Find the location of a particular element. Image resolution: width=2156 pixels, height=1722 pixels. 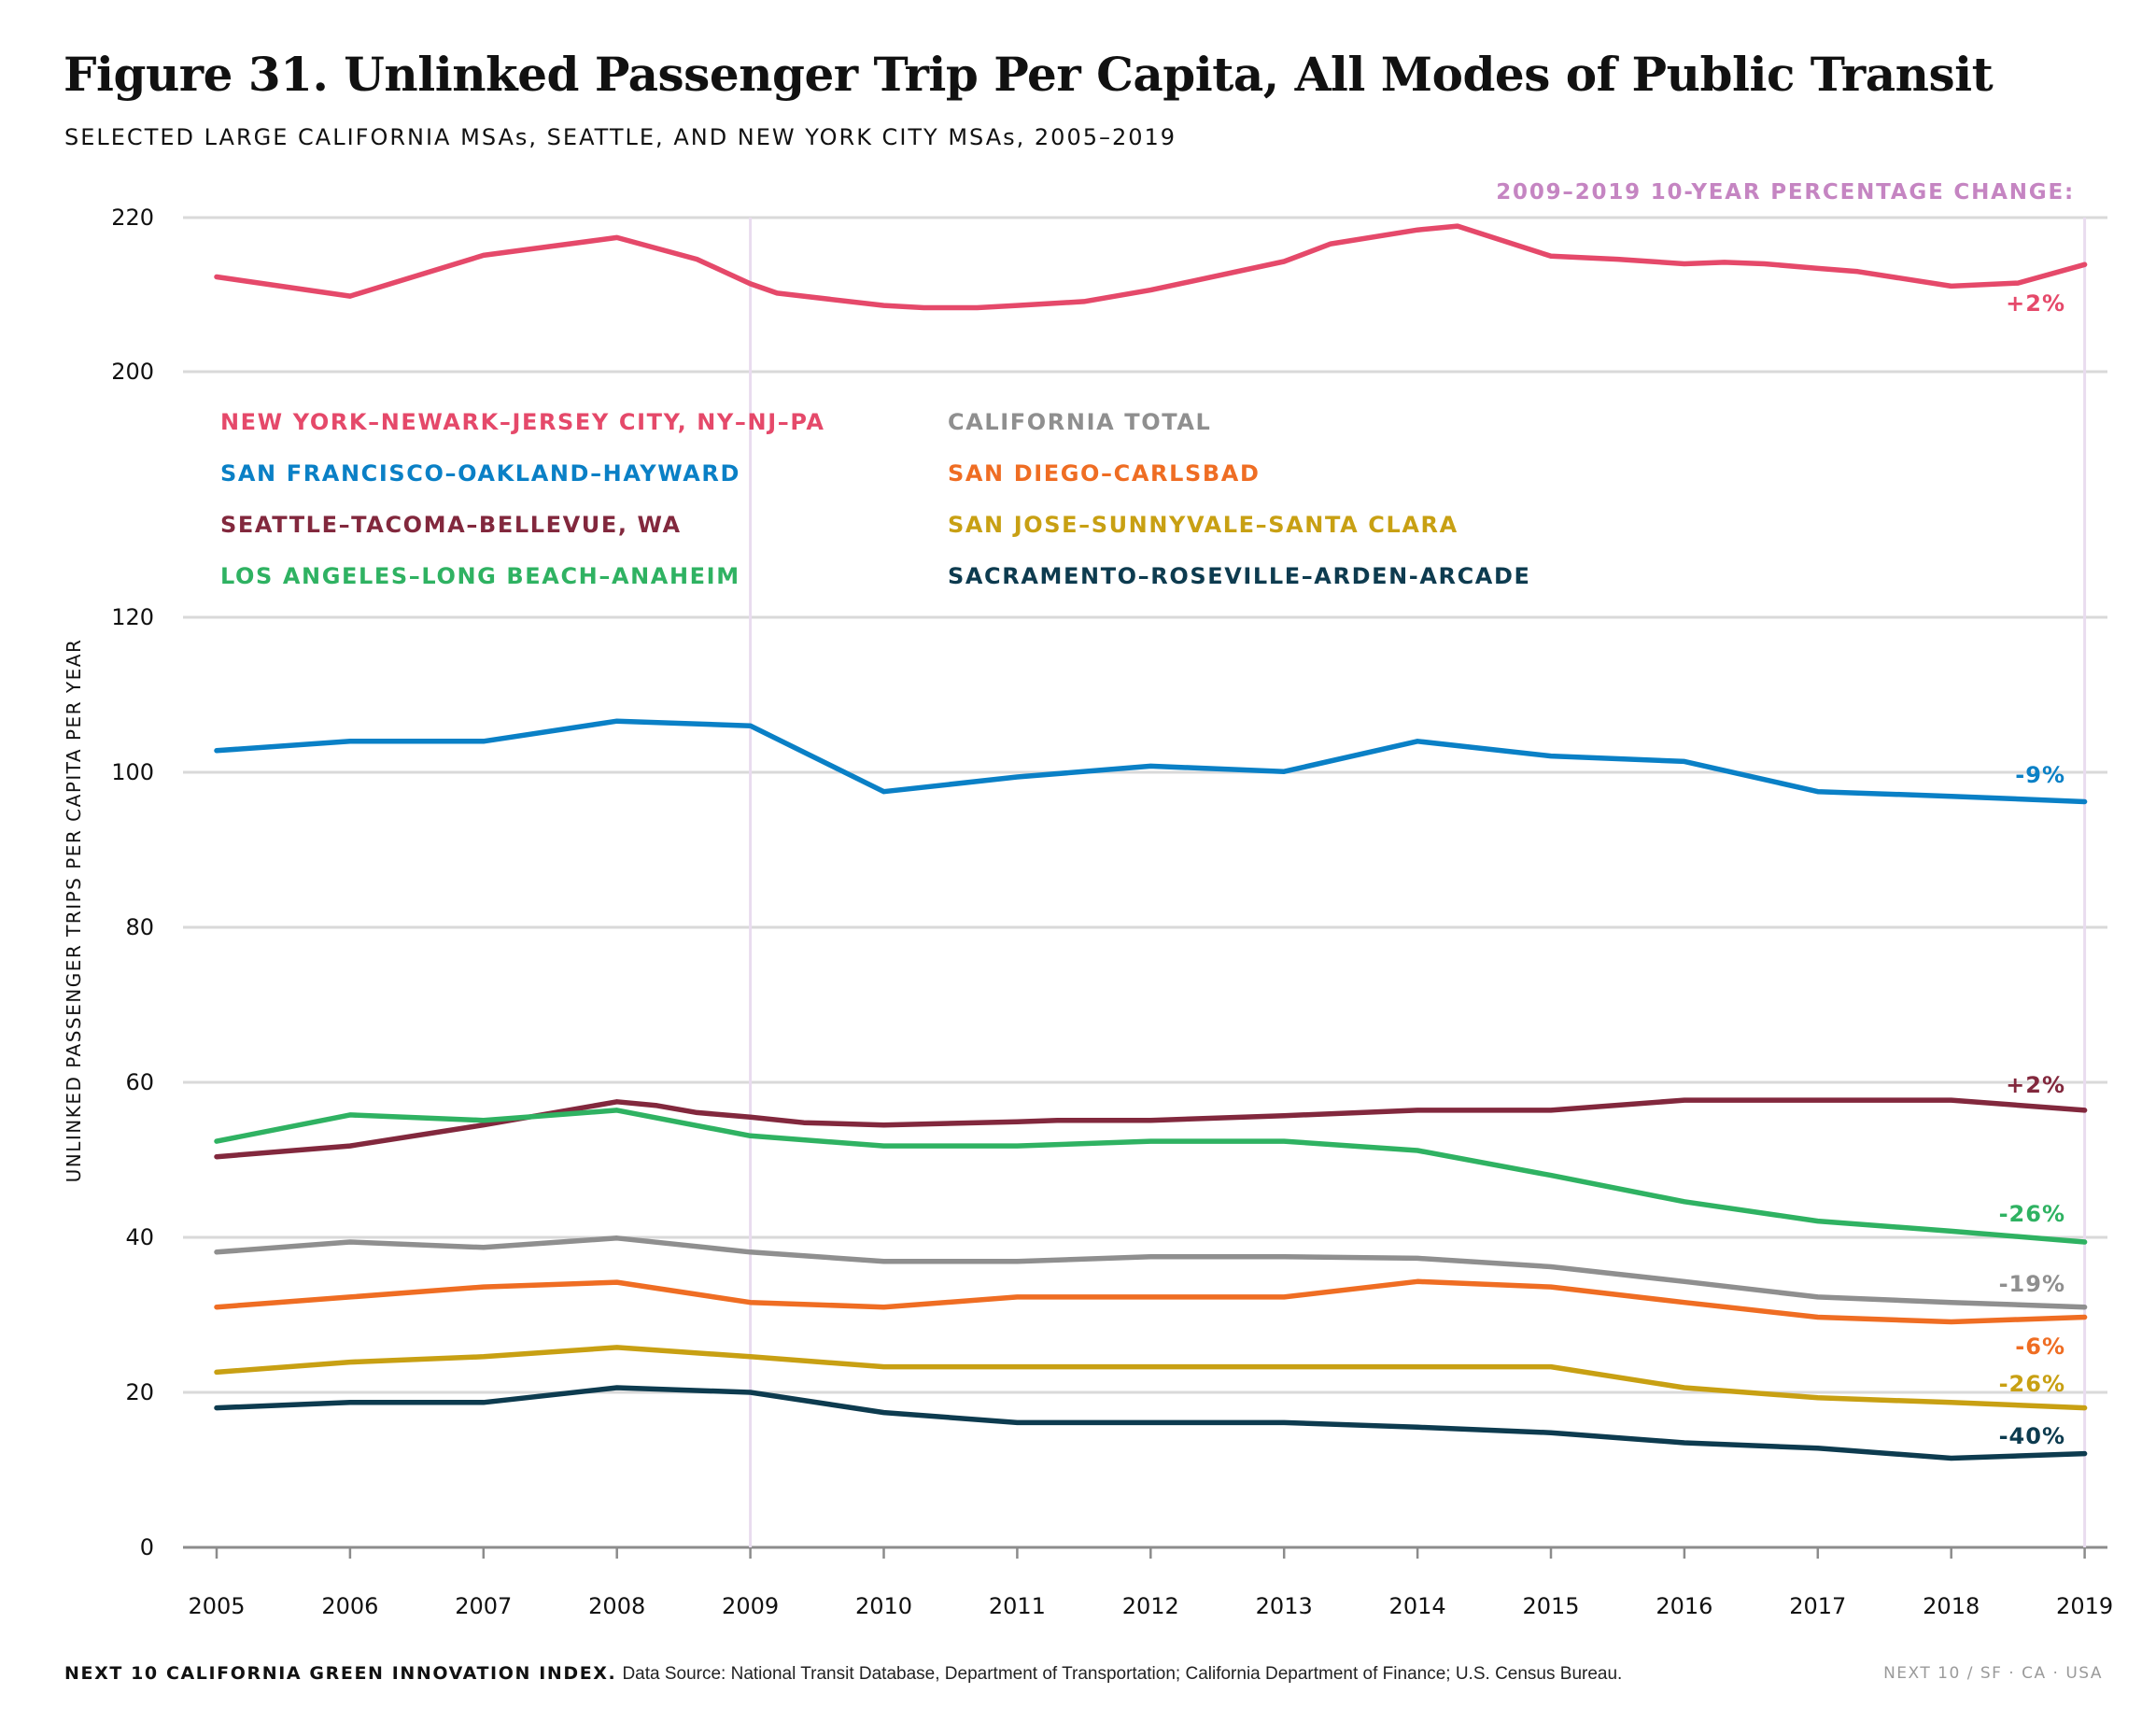

x-tick-label: 2005 is located at coordinates (216, 1606).